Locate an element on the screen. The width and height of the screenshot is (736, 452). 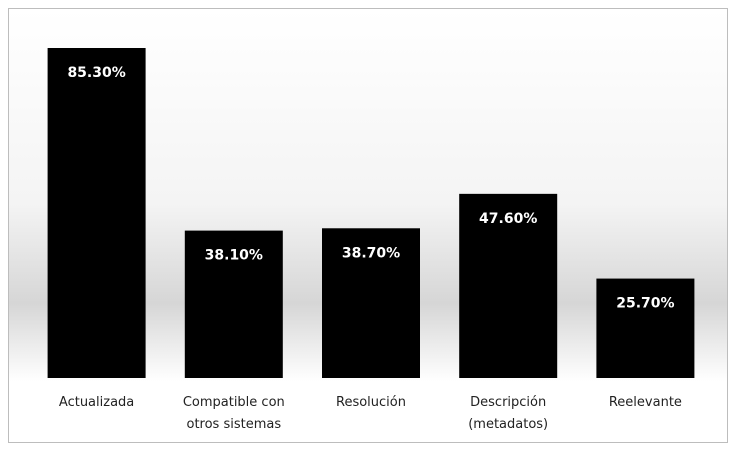
value-label: 47.60% is located at coordinates (508, 219).